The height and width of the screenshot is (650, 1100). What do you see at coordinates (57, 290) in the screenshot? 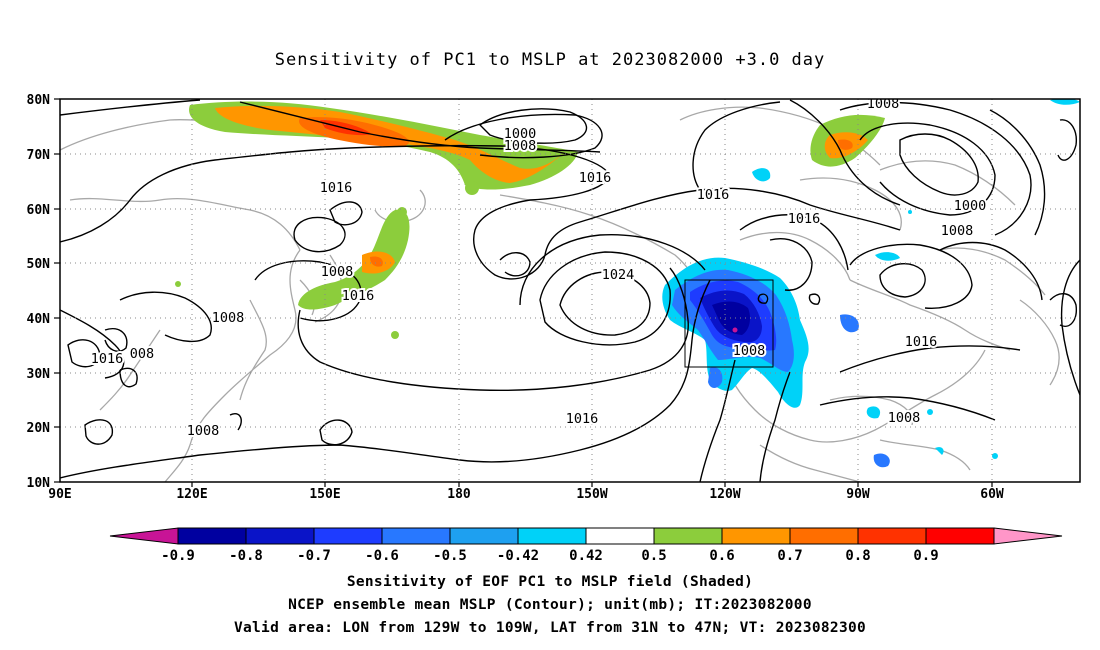
I see `lat-ticks` at bounding box center [57, 290].